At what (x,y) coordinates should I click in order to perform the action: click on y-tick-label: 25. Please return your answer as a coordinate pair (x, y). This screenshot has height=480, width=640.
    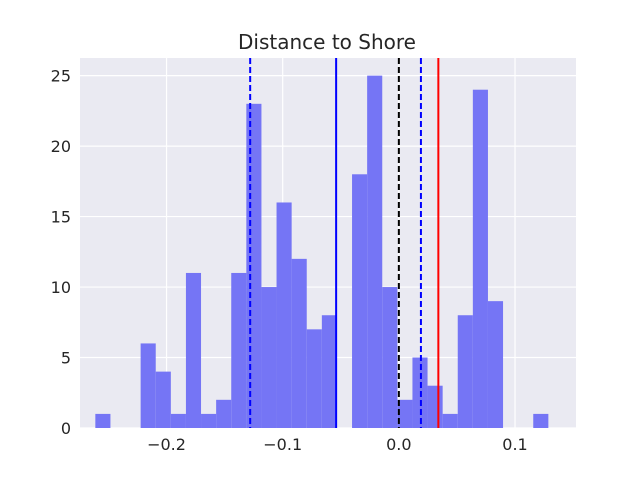
    Looking at the image, I should click on (61, 76).